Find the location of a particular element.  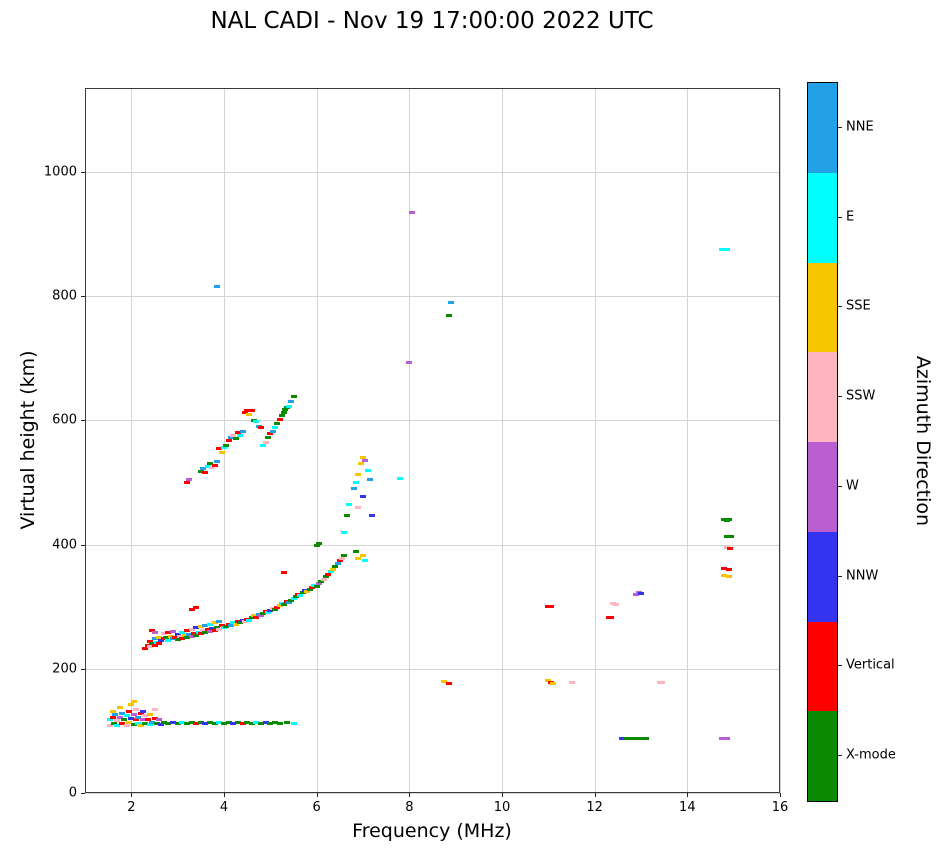

x-tick-label: 10 is located at coordinates (502, 807).